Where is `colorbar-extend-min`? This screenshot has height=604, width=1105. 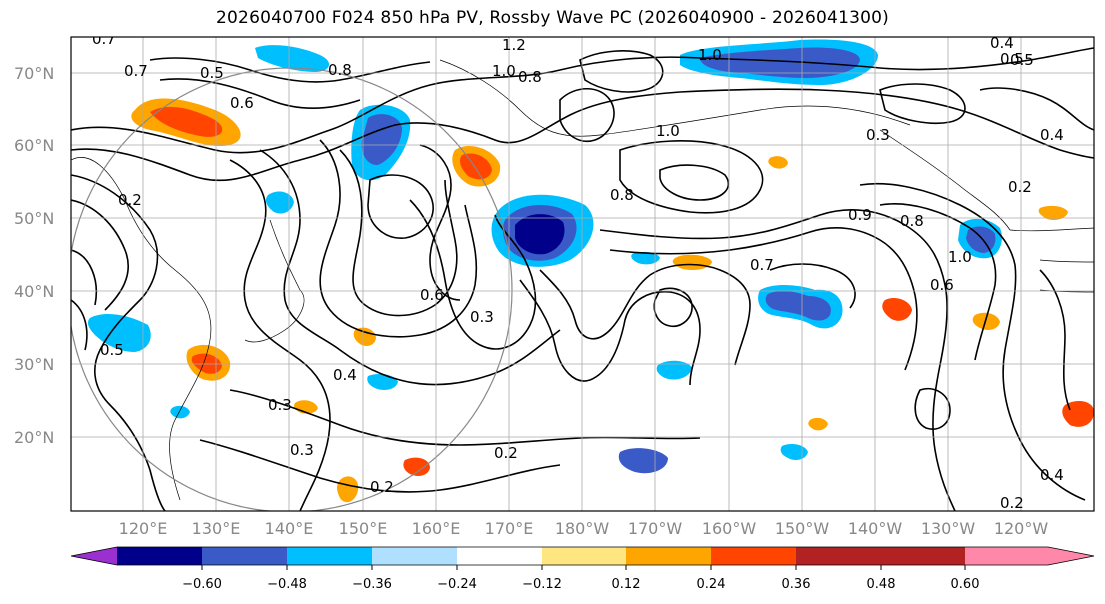 colorbar-extend-min is located at coordinates (94, 556).